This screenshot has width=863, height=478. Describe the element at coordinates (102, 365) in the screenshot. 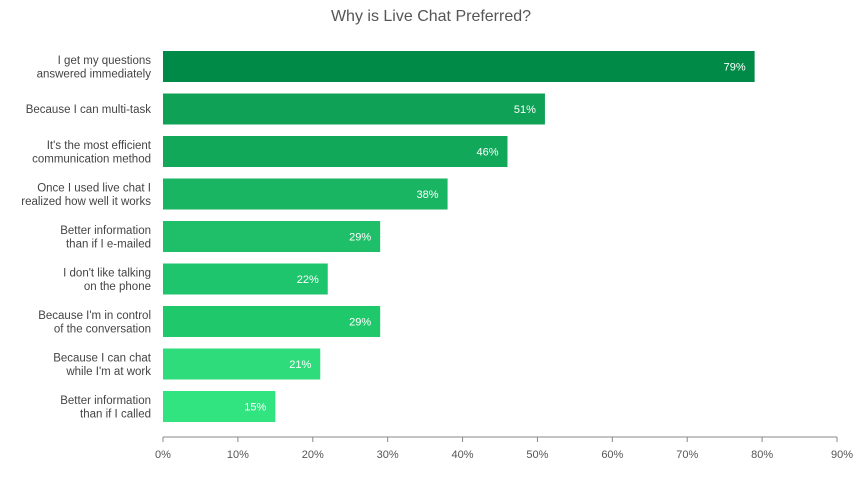

I see `category-label-8: Because I can chat while I'm at work` at that location.